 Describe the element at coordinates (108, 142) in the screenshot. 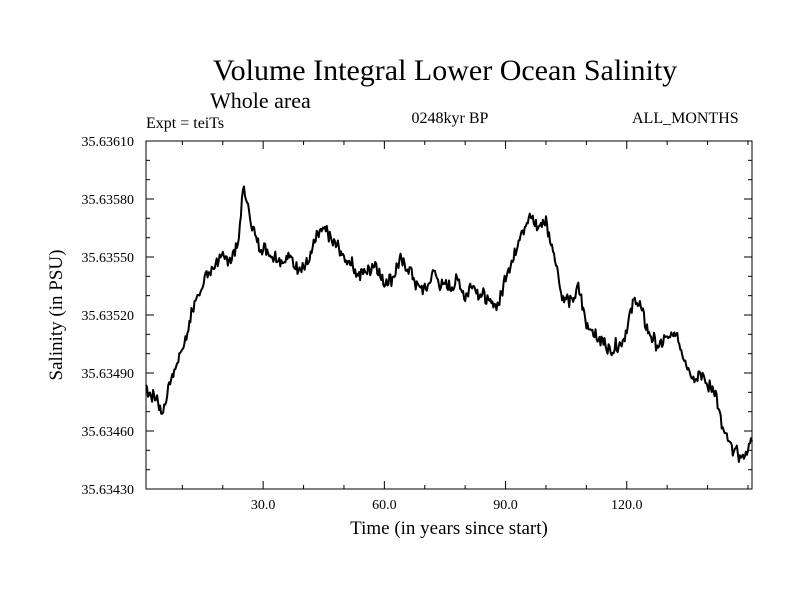

I see `y-tick-label: 35.63610` at that location.